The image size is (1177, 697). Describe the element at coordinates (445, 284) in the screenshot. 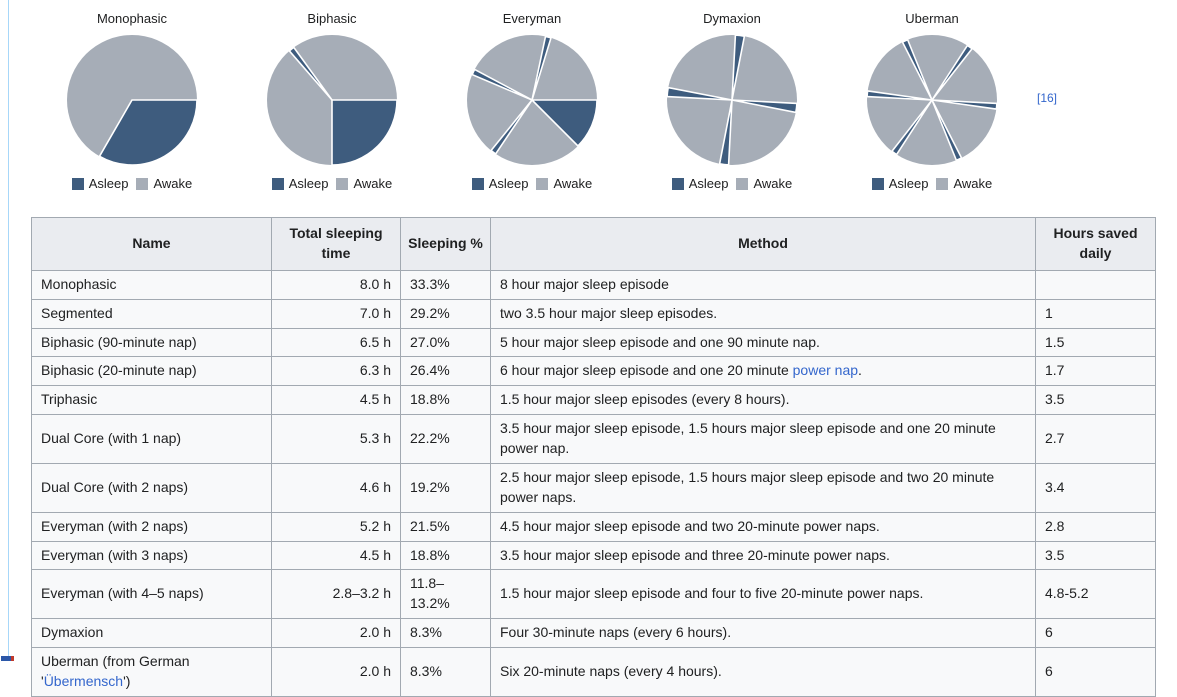

I see `sleeping-percent-cell: 33.3%` at that location.